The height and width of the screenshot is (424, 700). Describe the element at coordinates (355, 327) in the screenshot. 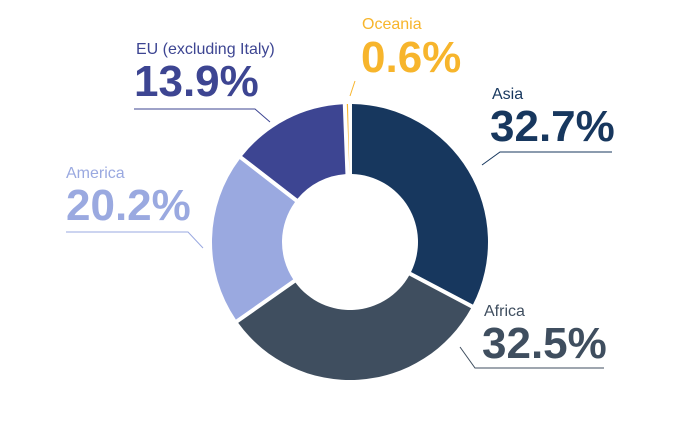

I see `slice-africa` at that location.